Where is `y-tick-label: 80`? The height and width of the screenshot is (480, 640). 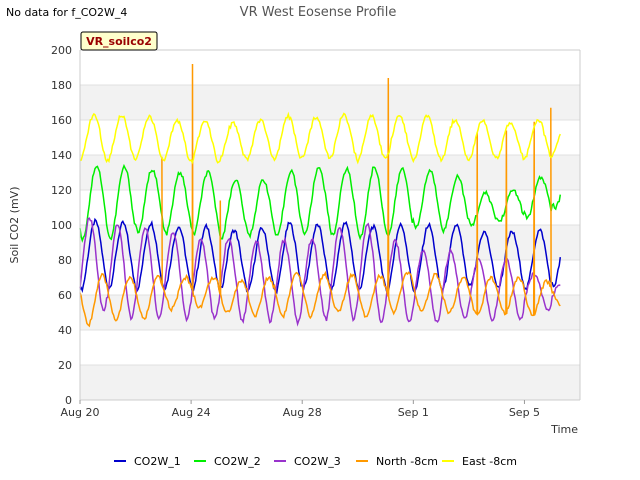 y-tick-label: 80 is located at coordinates (65, 260).